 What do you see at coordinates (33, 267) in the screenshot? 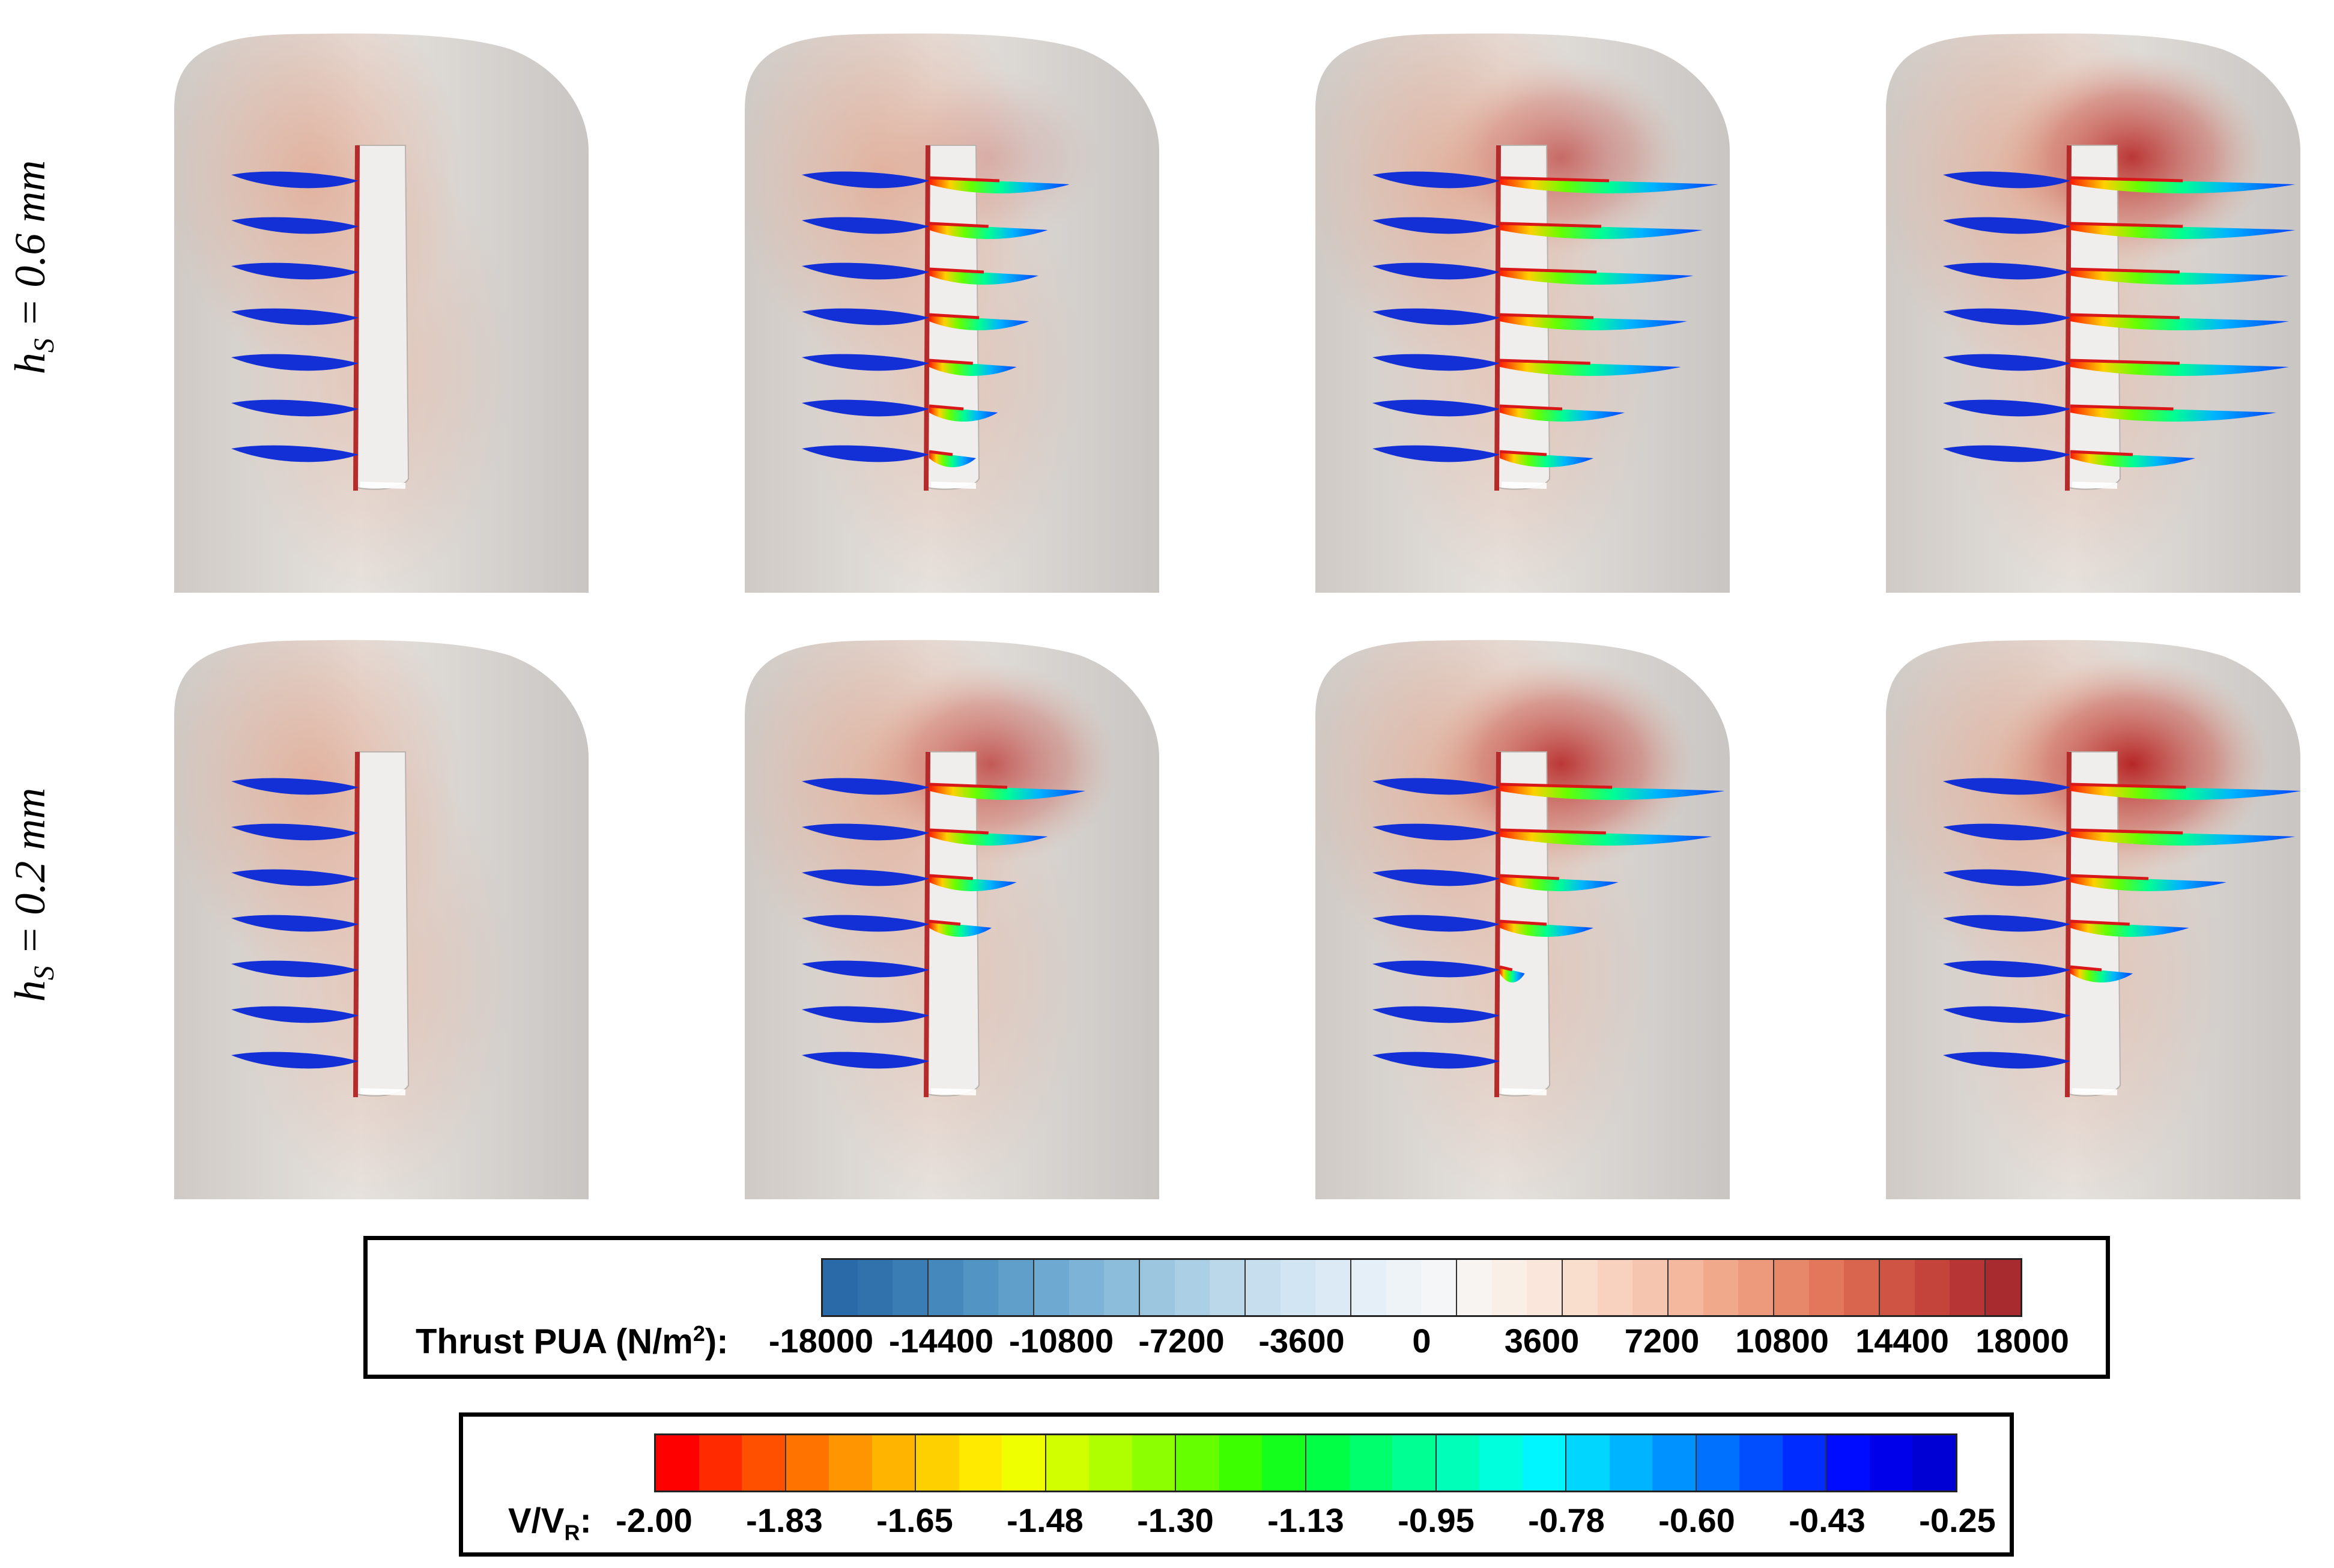
I see `row-label-top: hS = 0.6 mm` at bounding box center [33, 267].